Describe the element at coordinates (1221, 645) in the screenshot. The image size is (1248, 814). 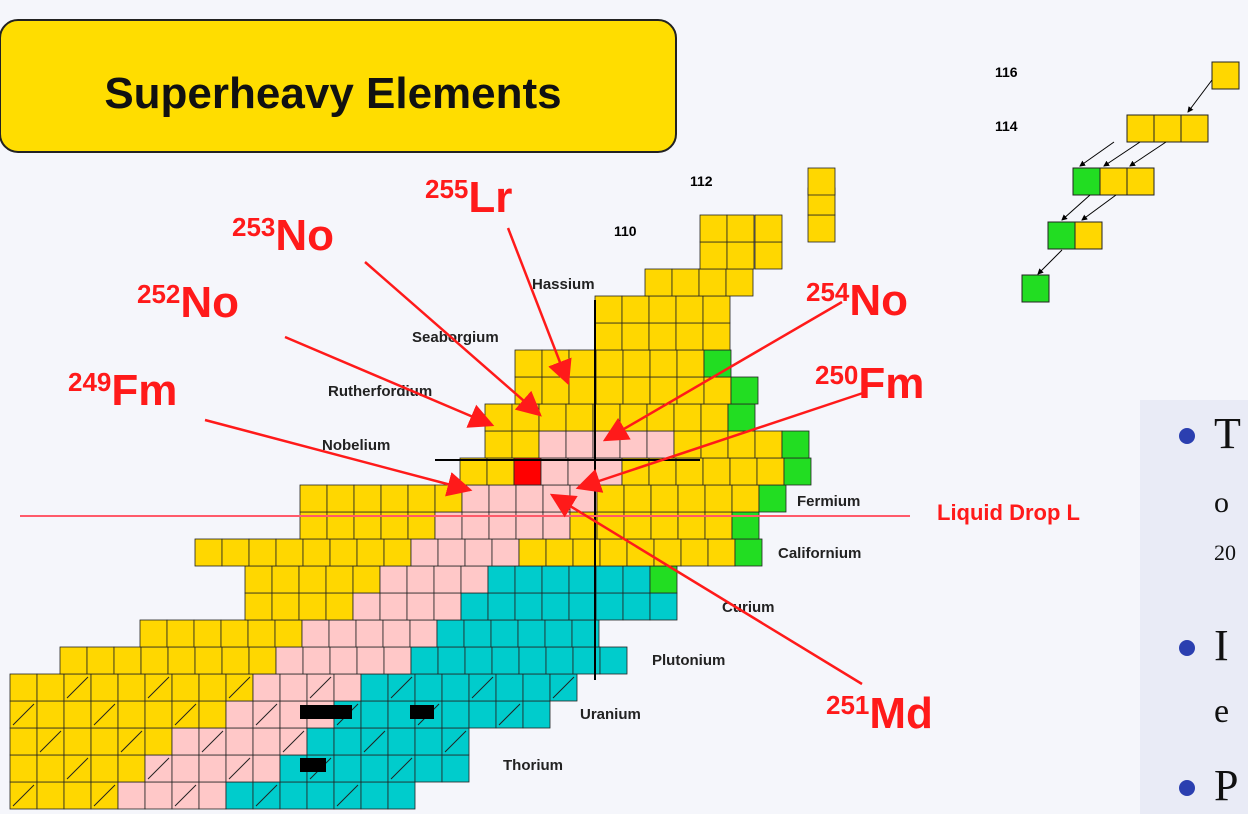
I see `bullet-text: I` at that location.